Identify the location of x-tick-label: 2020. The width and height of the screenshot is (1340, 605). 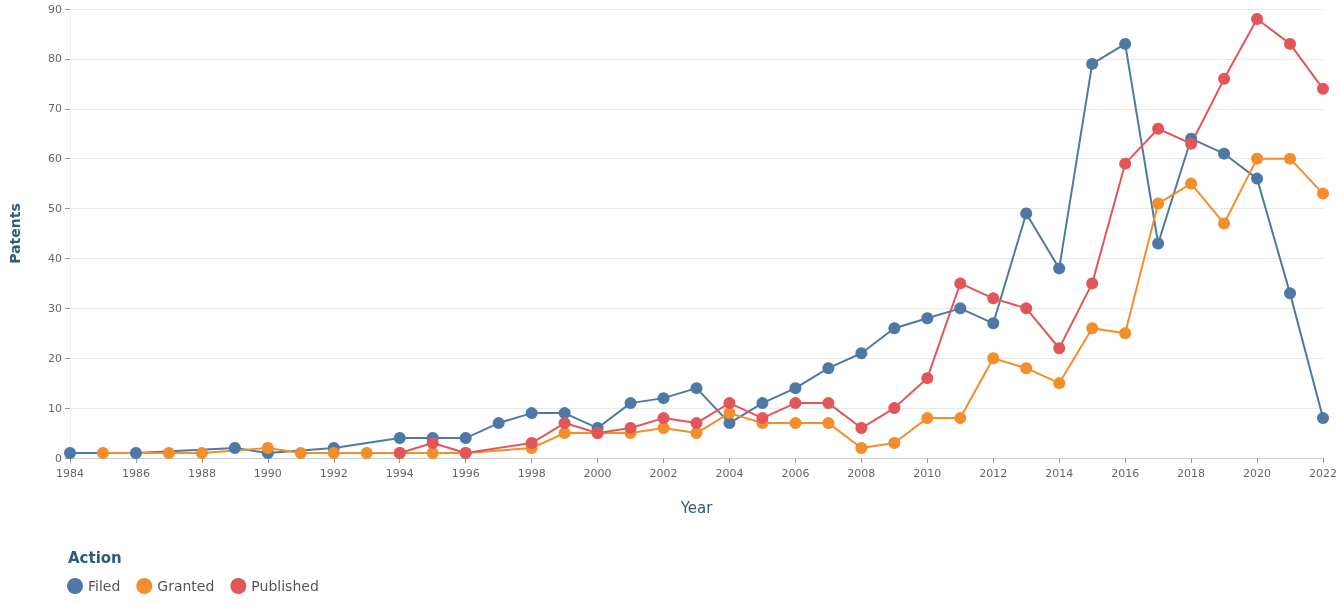
(1257, 473).